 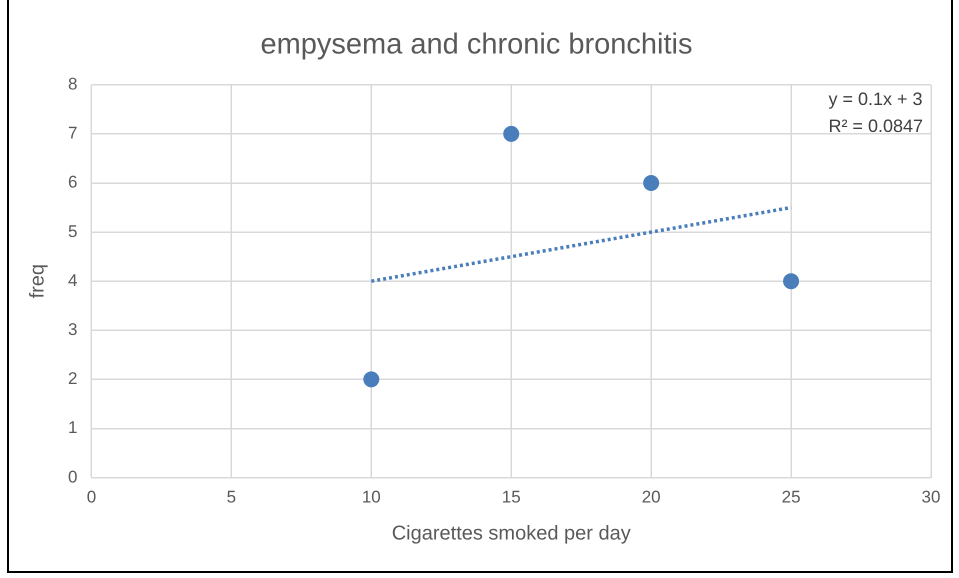 What do you see at coordinates (73, 133) in the screenshot?
I see `y-tick-label: 7` at bounding box center [73, 133].